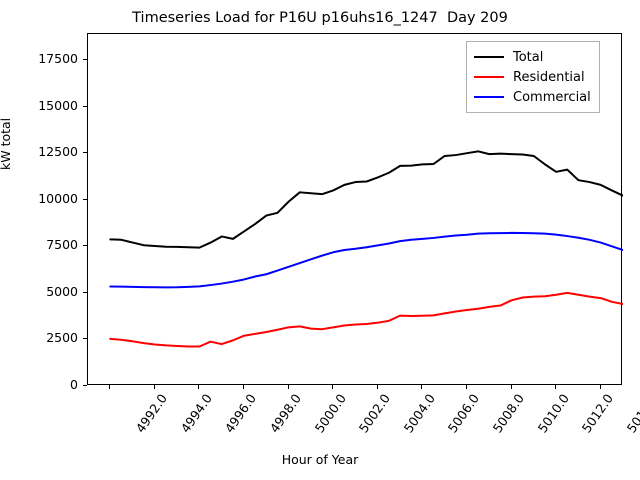  What do you see at coordinates (597, 413) in the screenshot?
I see `x-tick-label: 5012.0` at bounding box center [597, 413].